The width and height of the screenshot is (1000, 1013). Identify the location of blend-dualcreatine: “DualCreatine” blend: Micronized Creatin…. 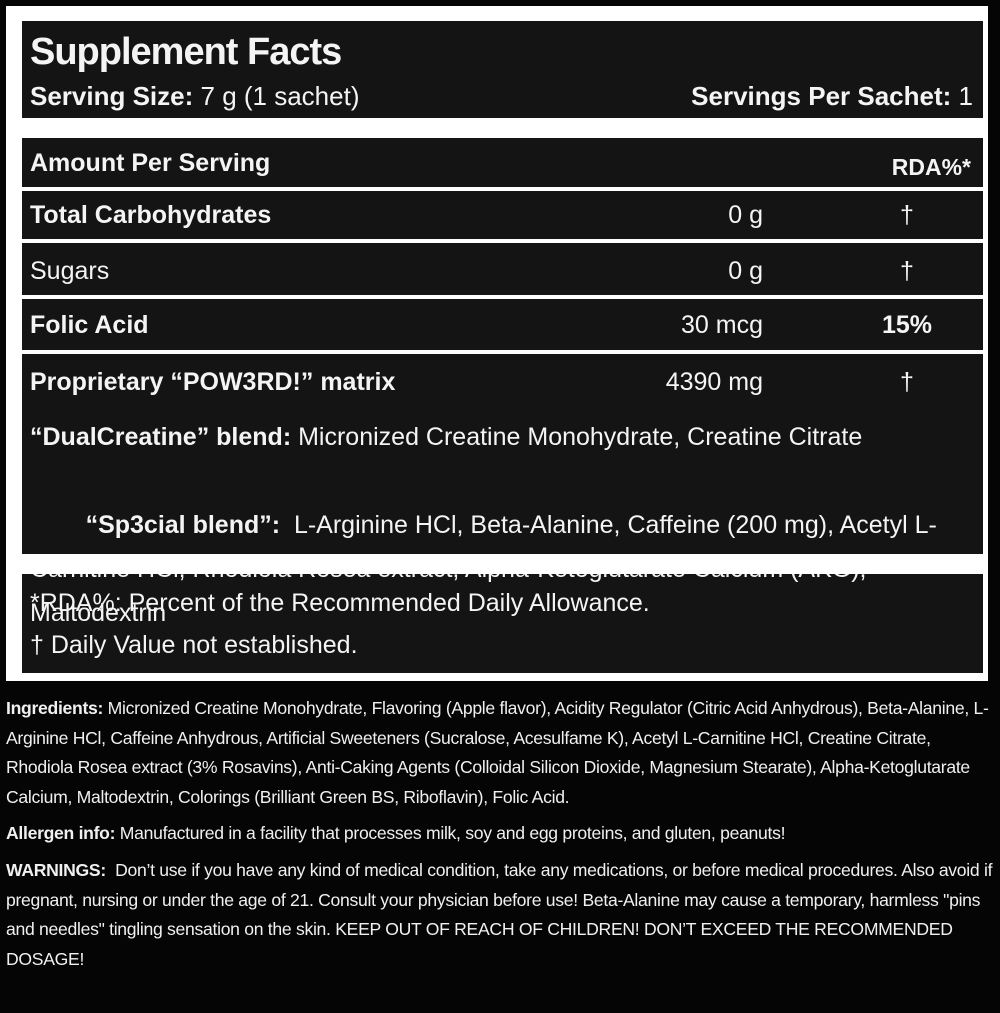
(501, 437).